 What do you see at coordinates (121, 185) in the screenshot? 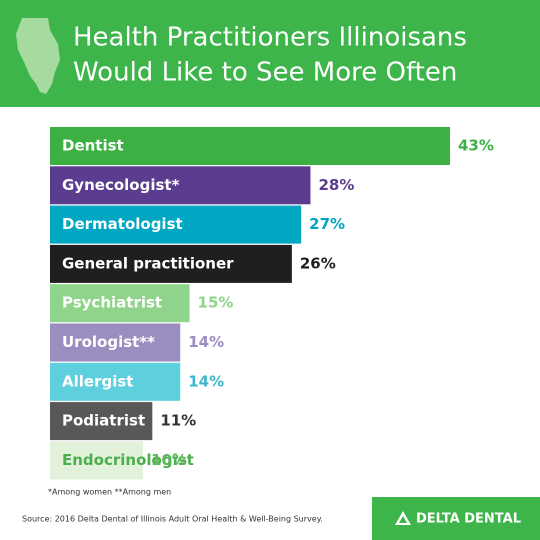
I see `category-label: Gynecologist*` at bounding box center [121, 185].